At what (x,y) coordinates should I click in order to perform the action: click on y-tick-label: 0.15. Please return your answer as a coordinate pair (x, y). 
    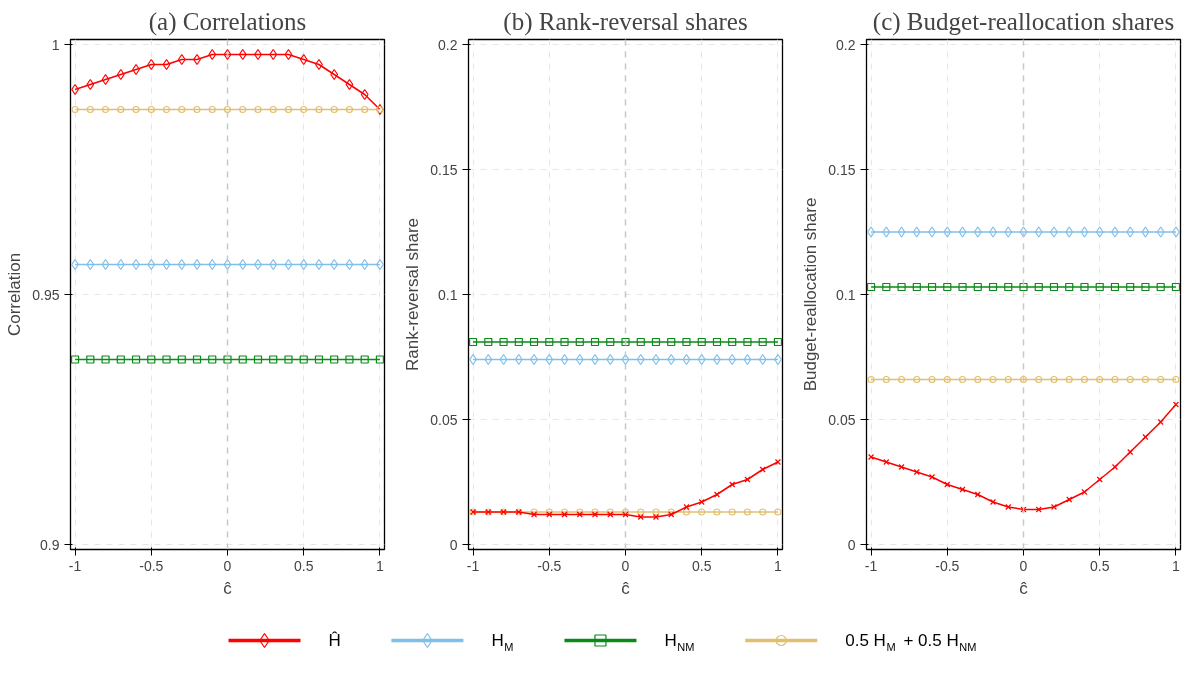
    Looking at the image, I should click on (444, 169).